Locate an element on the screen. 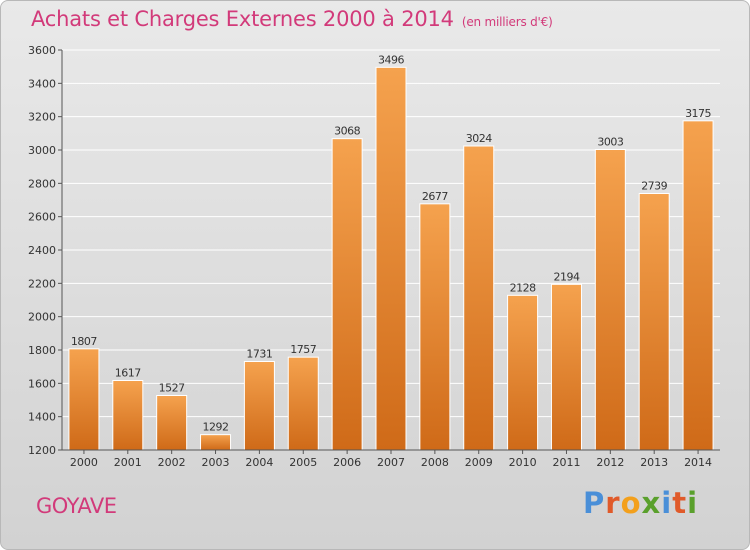  data-label-2014: 3175 is located at coordinates (698, 113).